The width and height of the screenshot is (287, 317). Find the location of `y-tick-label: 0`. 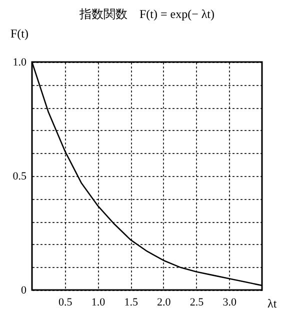

y-tick-label: 0 is located at coordinates (24, 290).